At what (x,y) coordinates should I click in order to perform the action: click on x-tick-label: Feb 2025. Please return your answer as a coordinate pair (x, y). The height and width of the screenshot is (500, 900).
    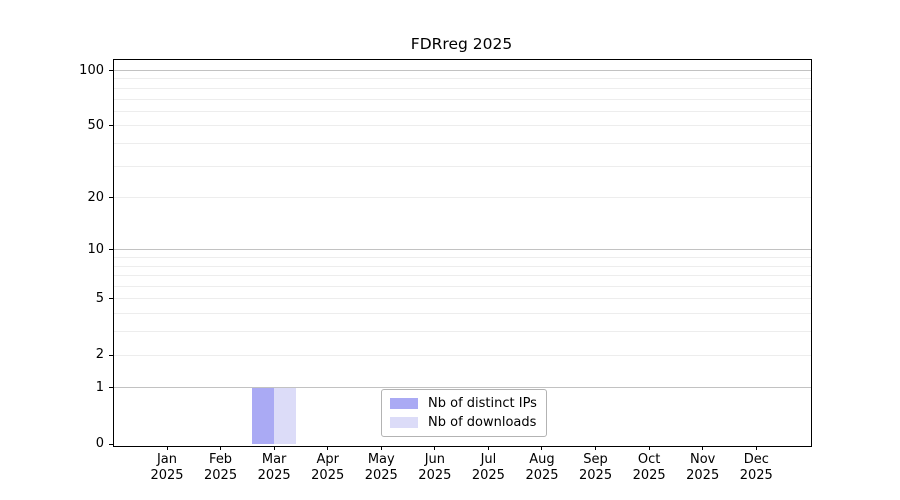
    Looking at the image, I should click on (221, 468).